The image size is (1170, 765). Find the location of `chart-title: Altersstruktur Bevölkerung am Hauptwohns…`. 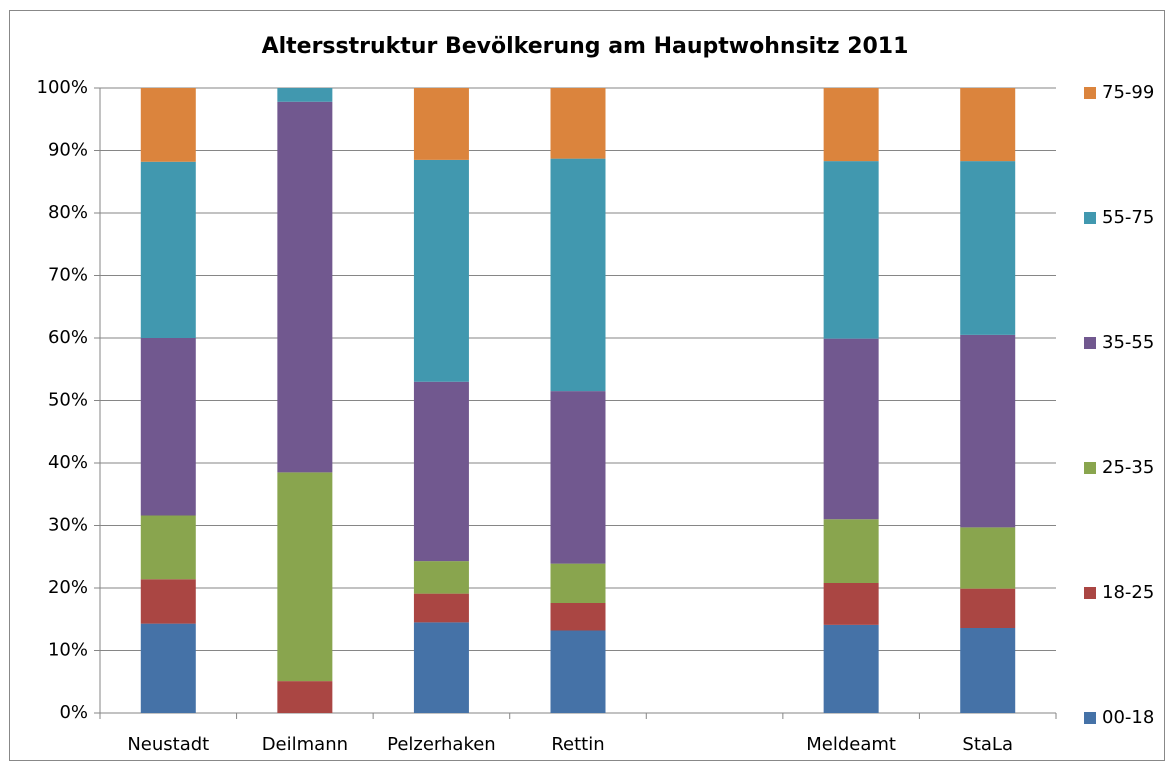

chart-title: Altersstruktur Bevölkerung am Hauptwohns… is located at coordinates (585, 46).